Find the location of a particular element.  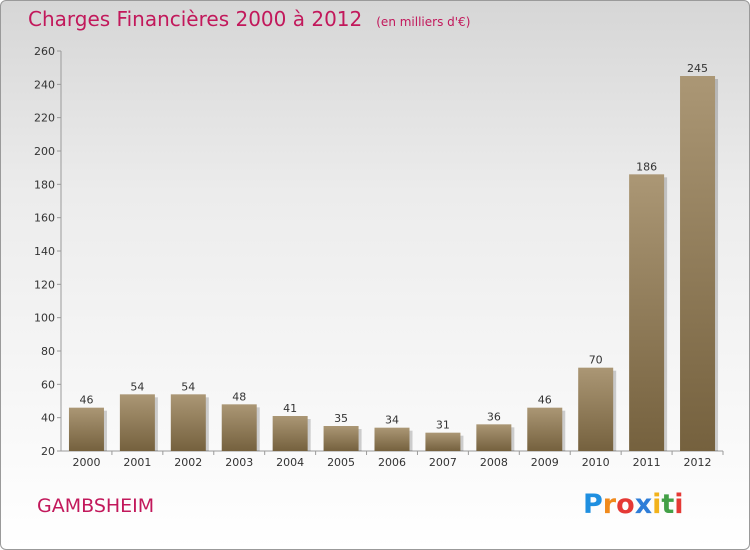

y-tick-label: 220 is located at coordinates (44, 118).